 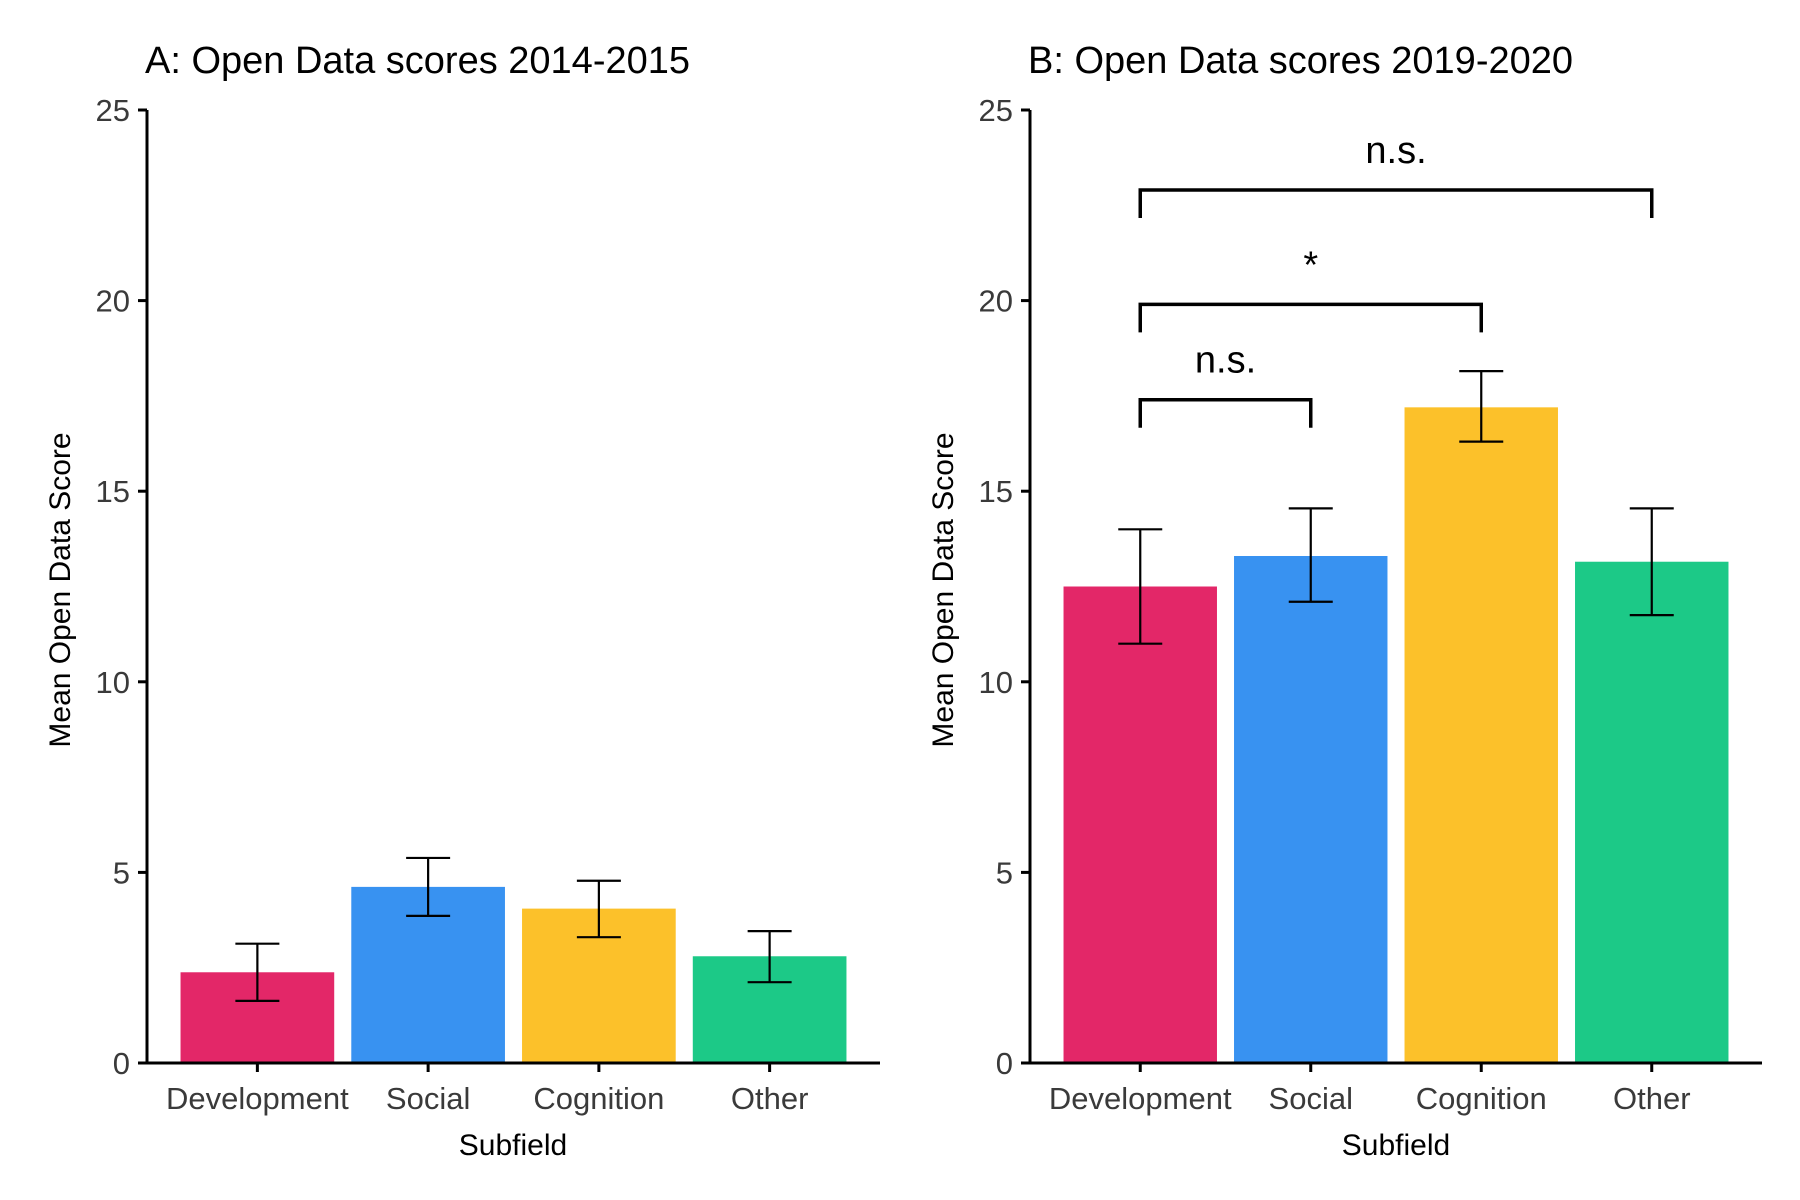 What do you see at coordinates (1140, 1098) in the screenshot?
I see `panel-b-x-tick-label-development: Development` at bounding box center [1140, 1098].